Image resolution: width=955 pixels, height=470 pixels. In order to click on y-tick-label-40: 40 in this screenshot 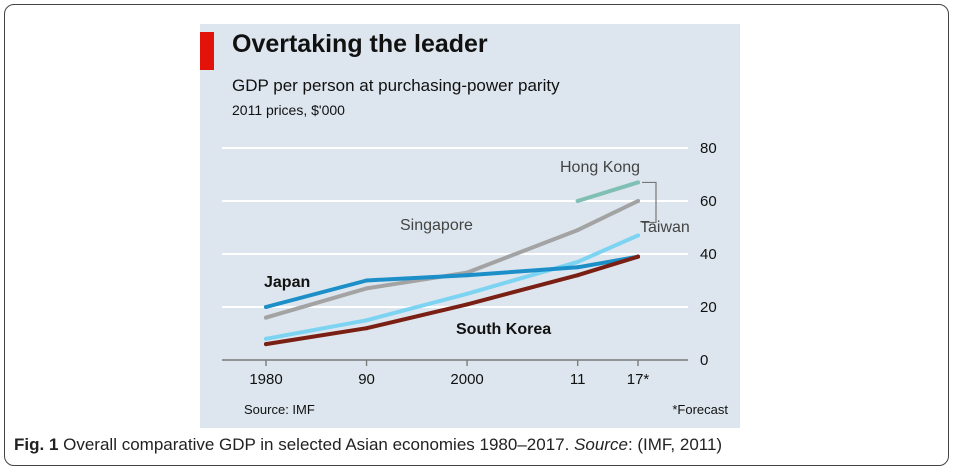, I will do `click(708, 254)`.